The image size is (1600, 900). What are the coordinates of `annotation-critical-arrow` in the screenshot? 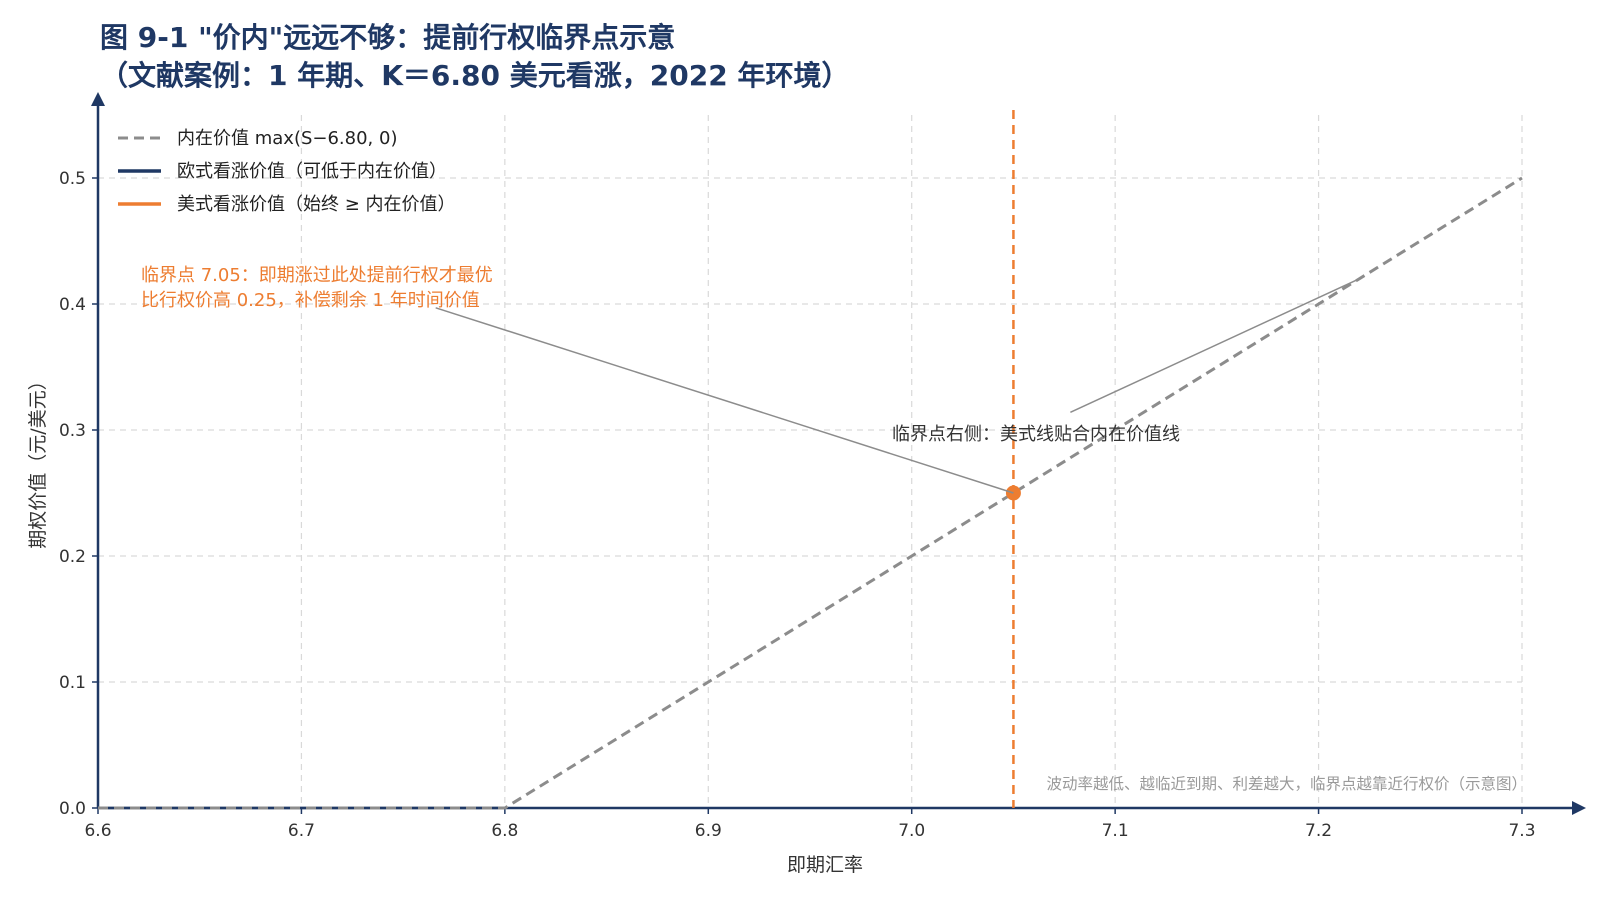 It's located at (724, 400).